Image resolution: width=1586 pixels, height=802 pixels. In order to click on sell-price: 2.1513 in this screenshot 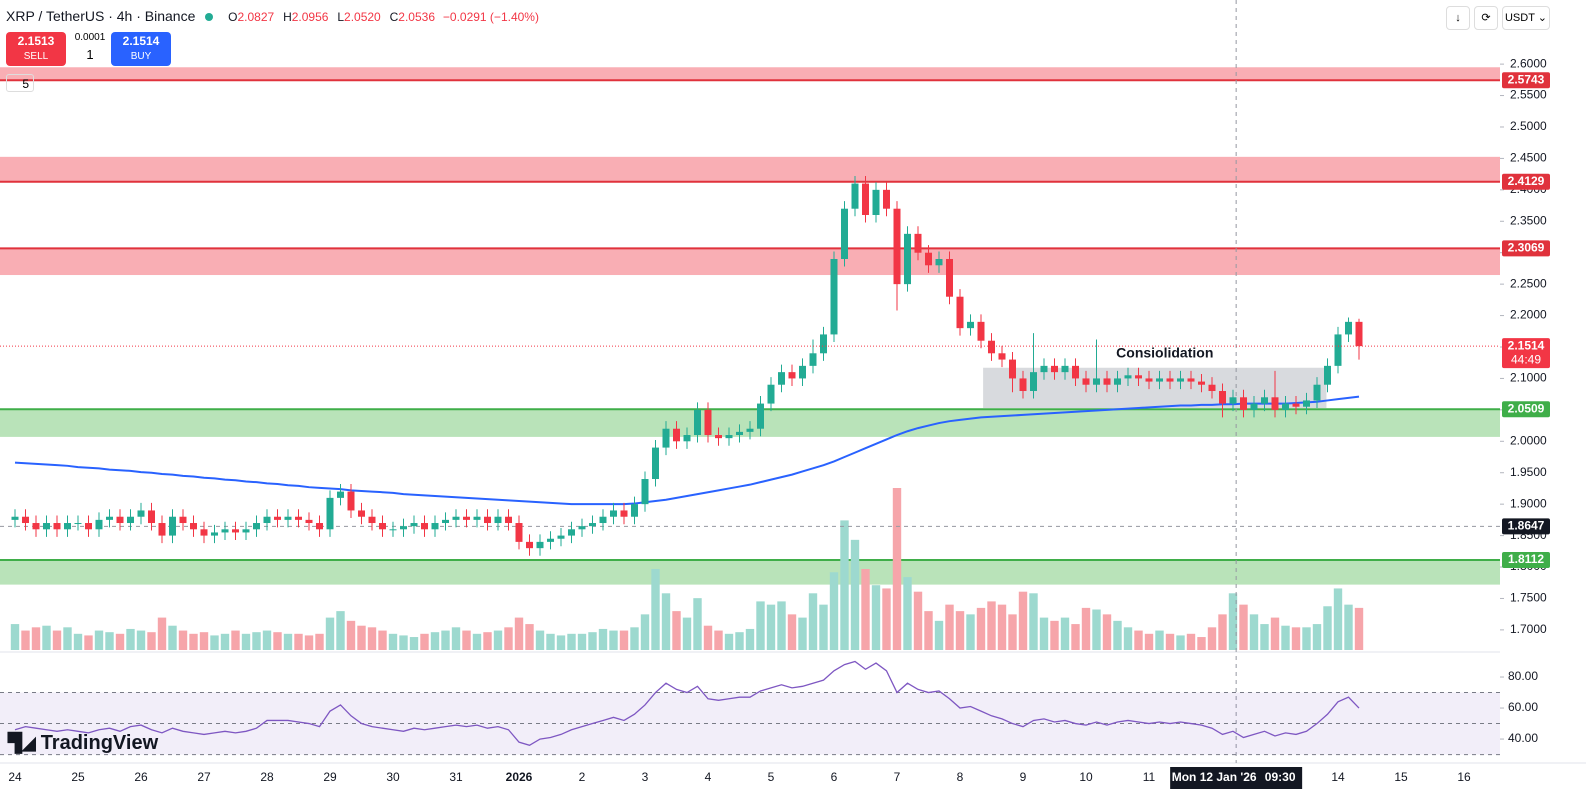, I will do `click(36, 41)`.